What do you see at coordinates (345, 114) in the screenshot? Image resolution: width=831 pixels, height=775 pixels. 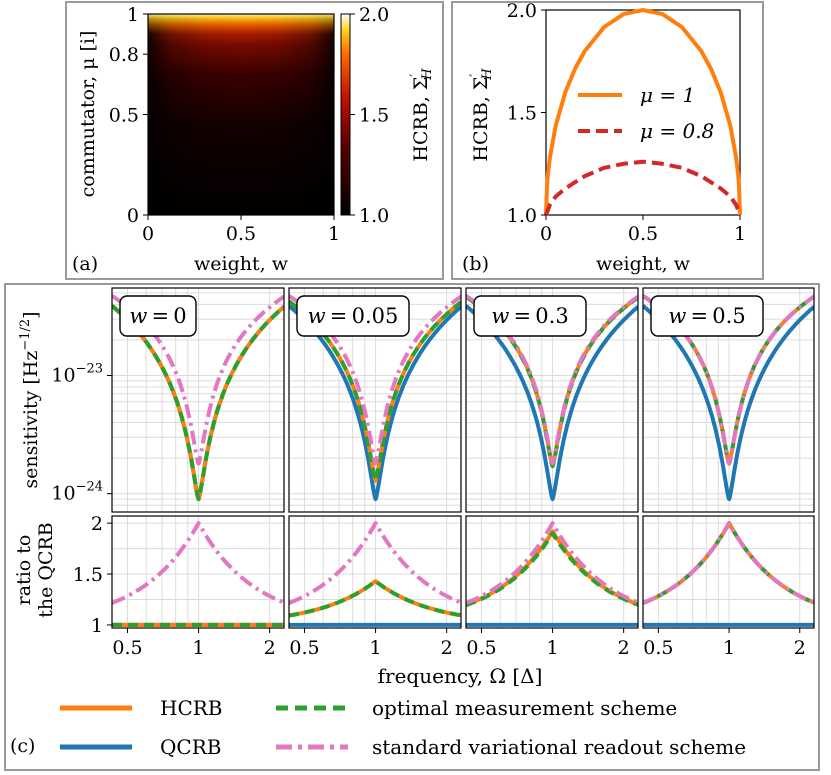 I see `colorbar` at bounding box center [345, 114].